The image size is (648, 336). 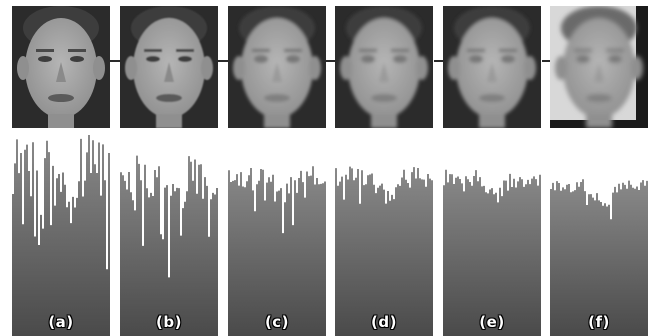 What do you see at coordinates (384, 322) in the screenshot?
I see `panel-label: (d)` at bounding box center [384, 322].